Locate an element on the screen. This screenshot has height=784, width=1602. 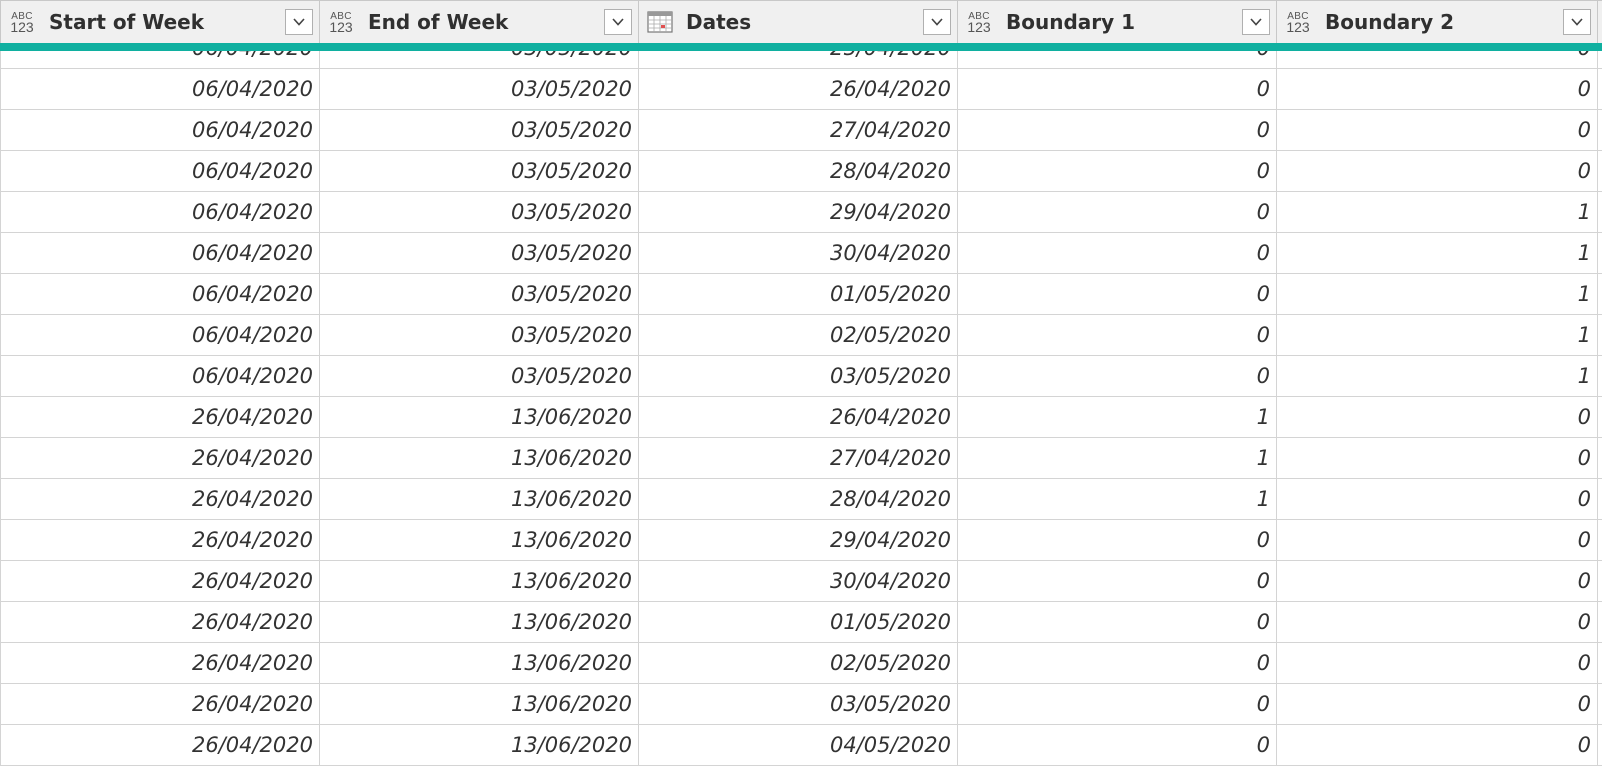
table-row: 06/04/2020 03/05/2020 28/04/2020 0 0 is located at coordinates (801, 171).